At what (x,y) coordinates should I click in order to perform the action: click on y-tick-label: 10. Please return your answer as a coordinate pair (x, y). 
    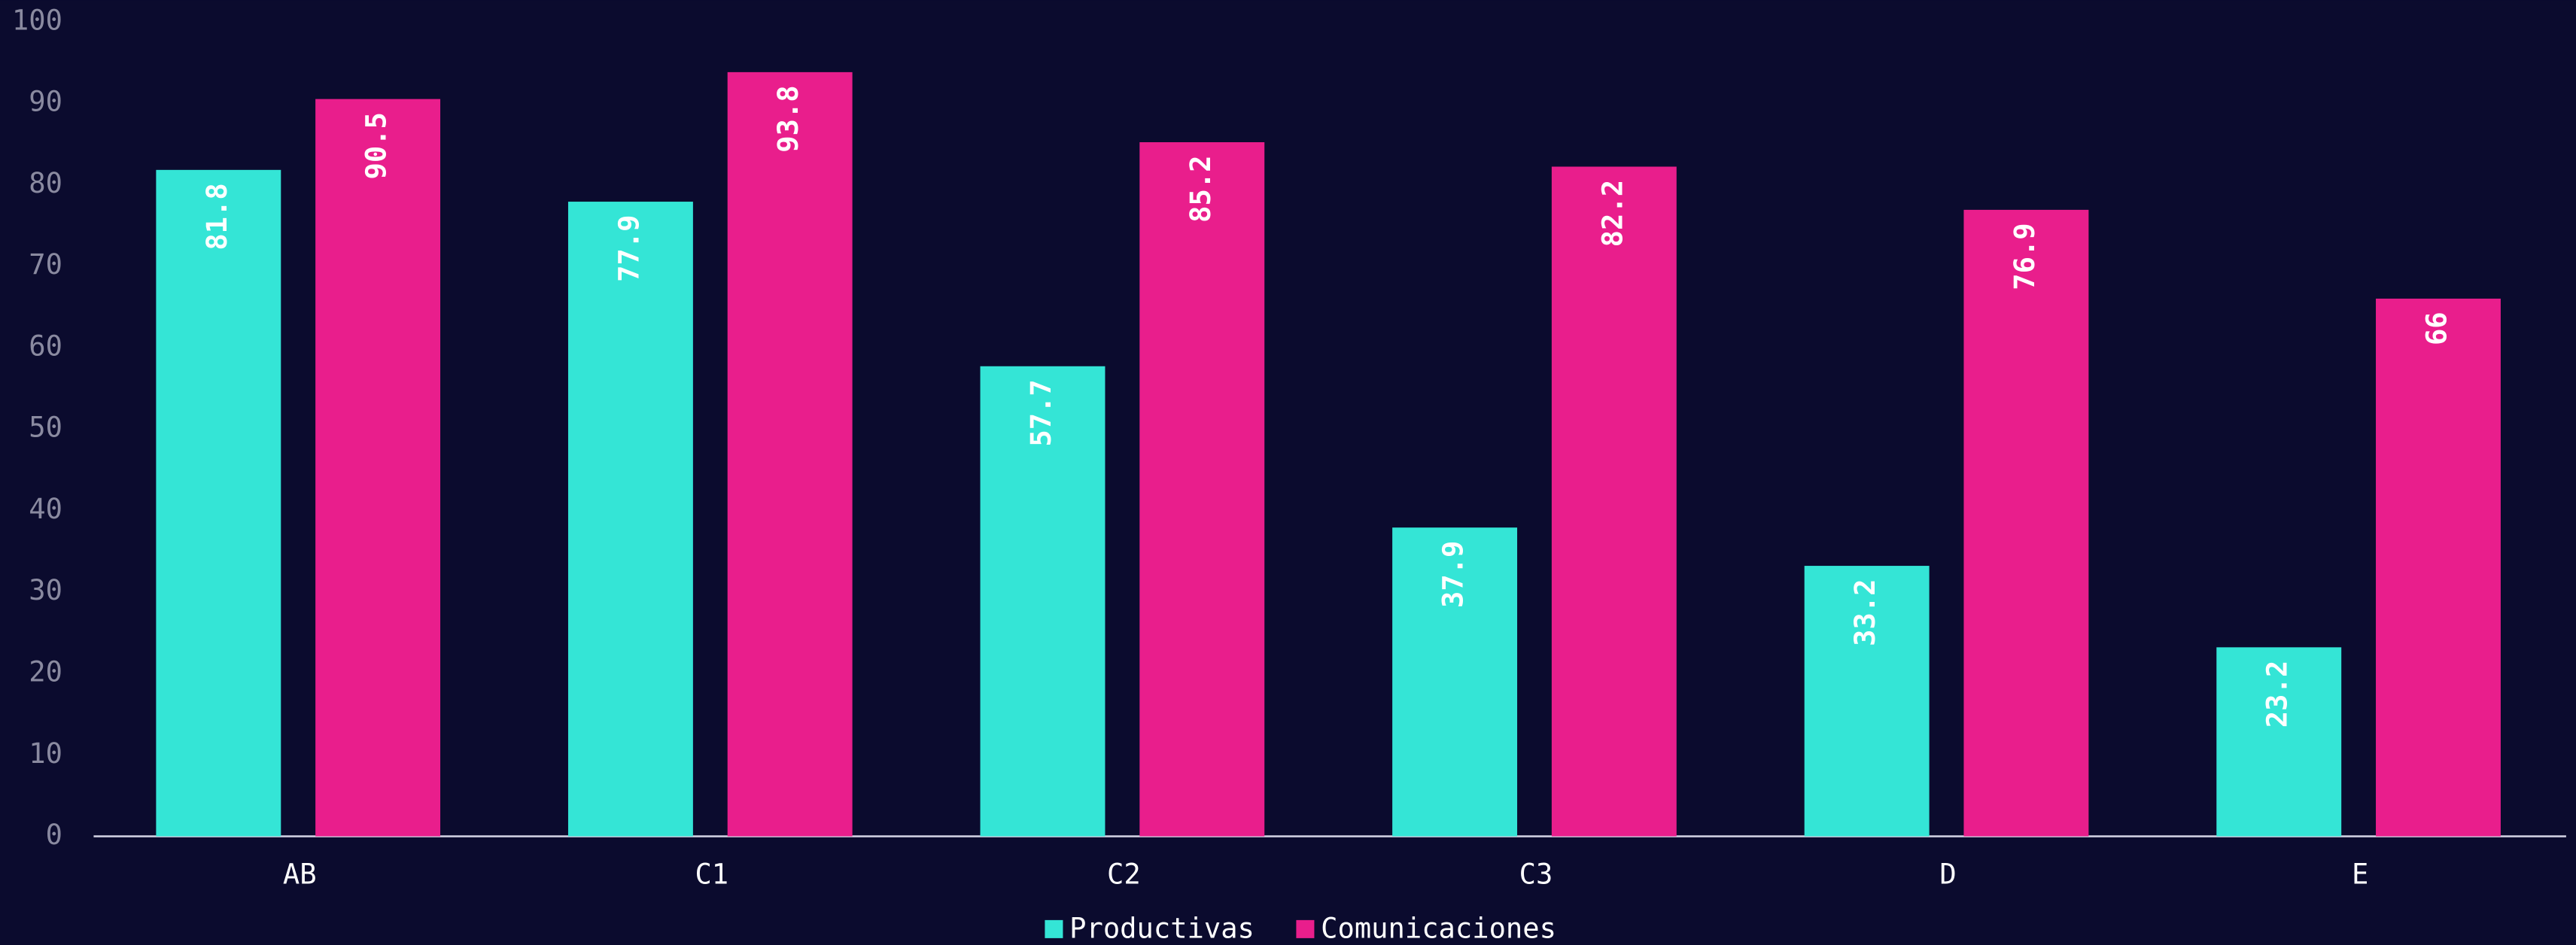
    Looking at the image, I should click on (45, 753).